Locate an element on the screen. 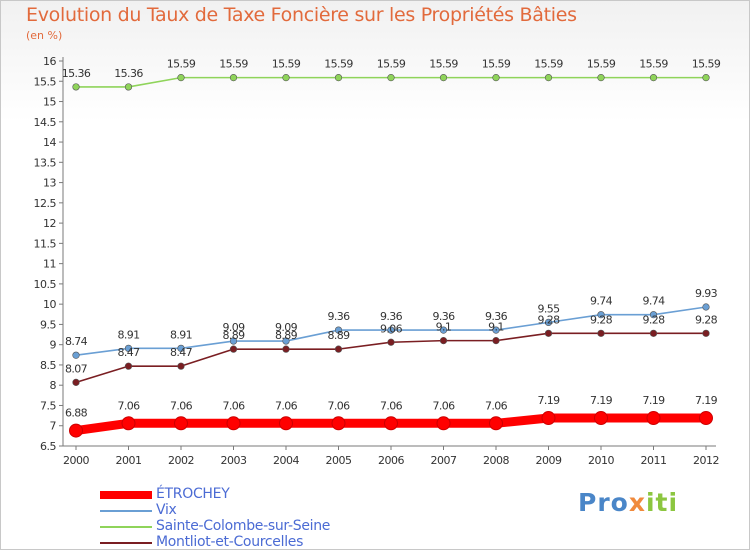 The height and width of the screenshot is (551, 750). y-tick-label: 7 is located at coordinates (53, 426).